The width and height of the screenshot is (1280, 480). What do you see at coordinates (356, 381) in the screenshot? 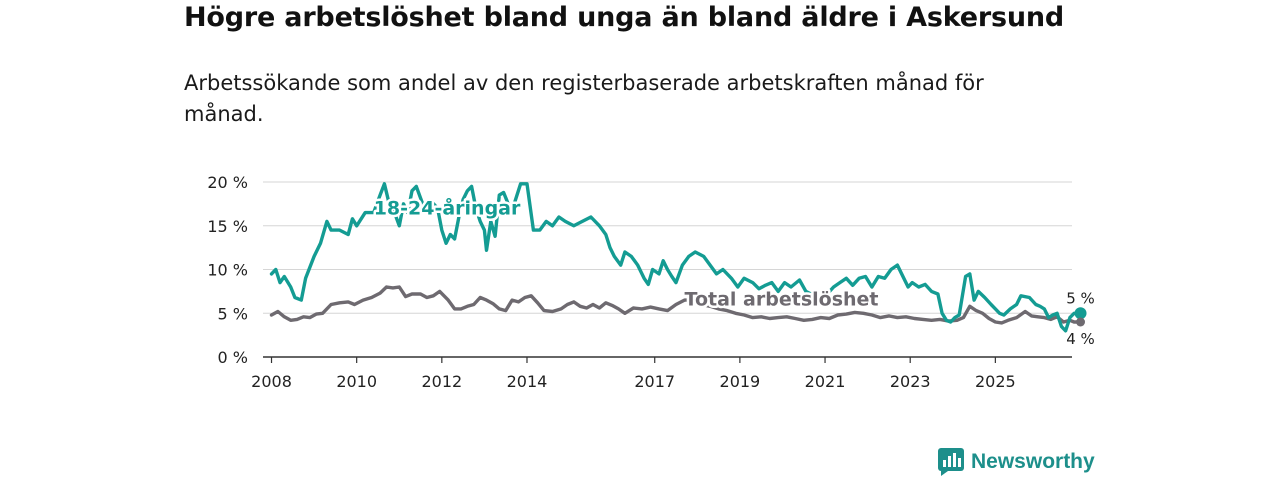
I see `x-tick-label: 2010` at bounding box center [356, 381].